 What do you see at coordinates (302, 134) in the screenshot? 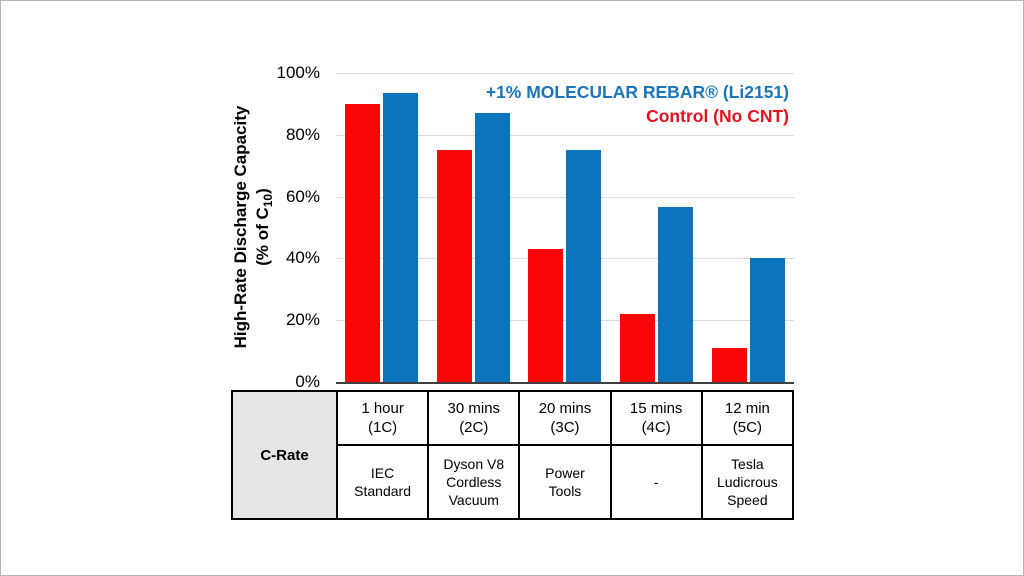
I see `y-tick-80: 80%` at bounding box center [302, 134].